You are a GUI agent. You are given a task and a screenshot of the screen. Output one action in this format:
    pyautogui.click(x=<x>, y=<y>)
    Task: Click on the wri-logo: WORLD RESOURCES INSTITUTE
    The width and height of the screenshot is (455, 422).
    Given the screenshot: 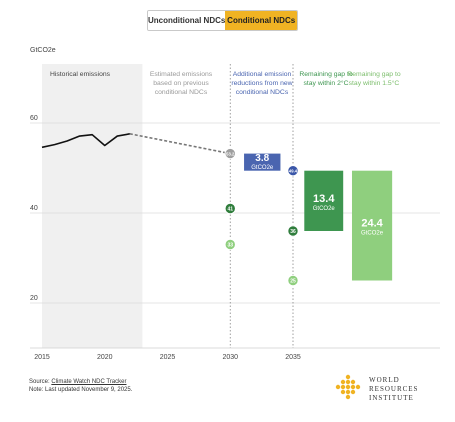 What is the action you would take?
    pyautogui.click(x=376, y=388)
    